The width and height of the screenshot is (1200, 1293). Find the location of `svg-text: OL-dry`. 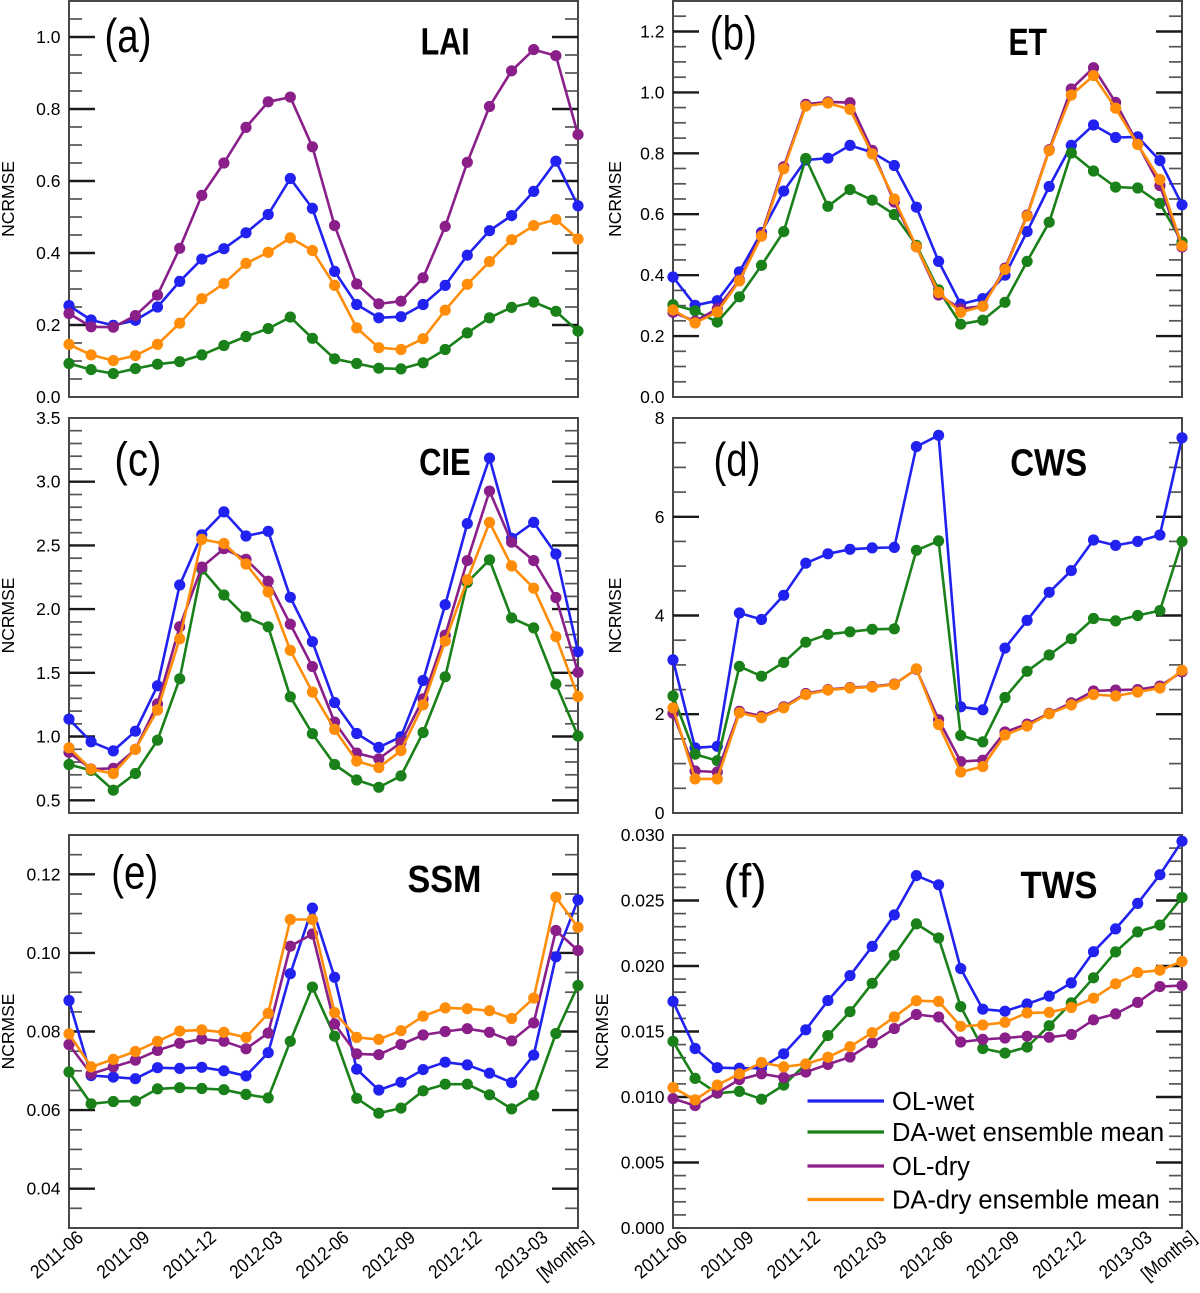

svg-text: OL-dry is located at coordinates (931, 1167).